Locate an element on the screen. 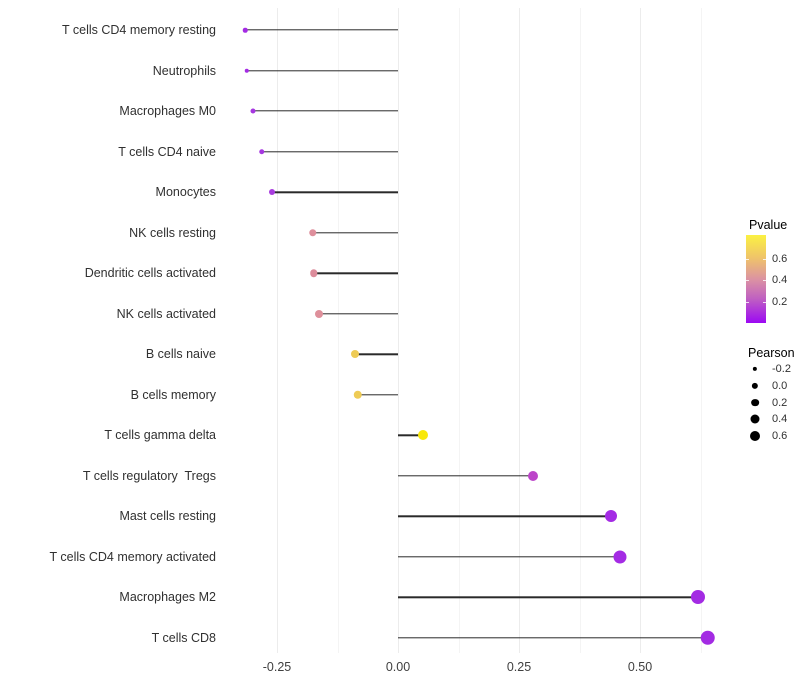  x-axis-tick-label: 0.50 is located at coordinates (640, 667).